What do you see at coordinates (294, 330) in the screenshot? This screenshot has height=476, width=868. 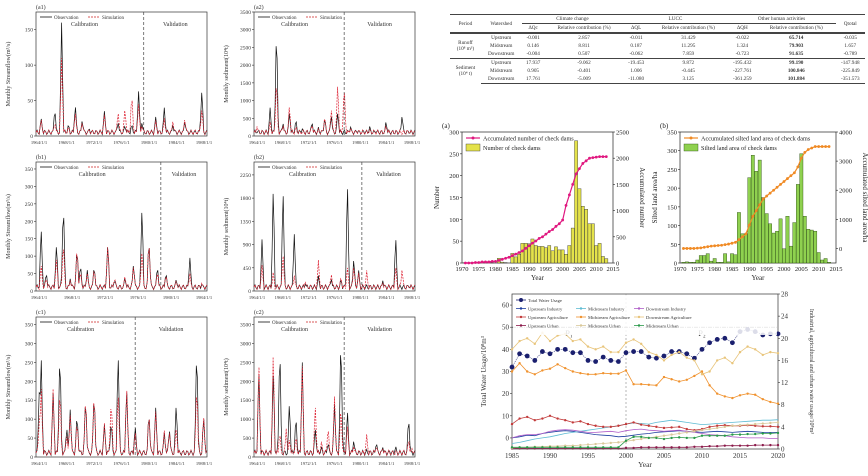 I see `calibration-label: Calibration` at bounding box center [294, 330].